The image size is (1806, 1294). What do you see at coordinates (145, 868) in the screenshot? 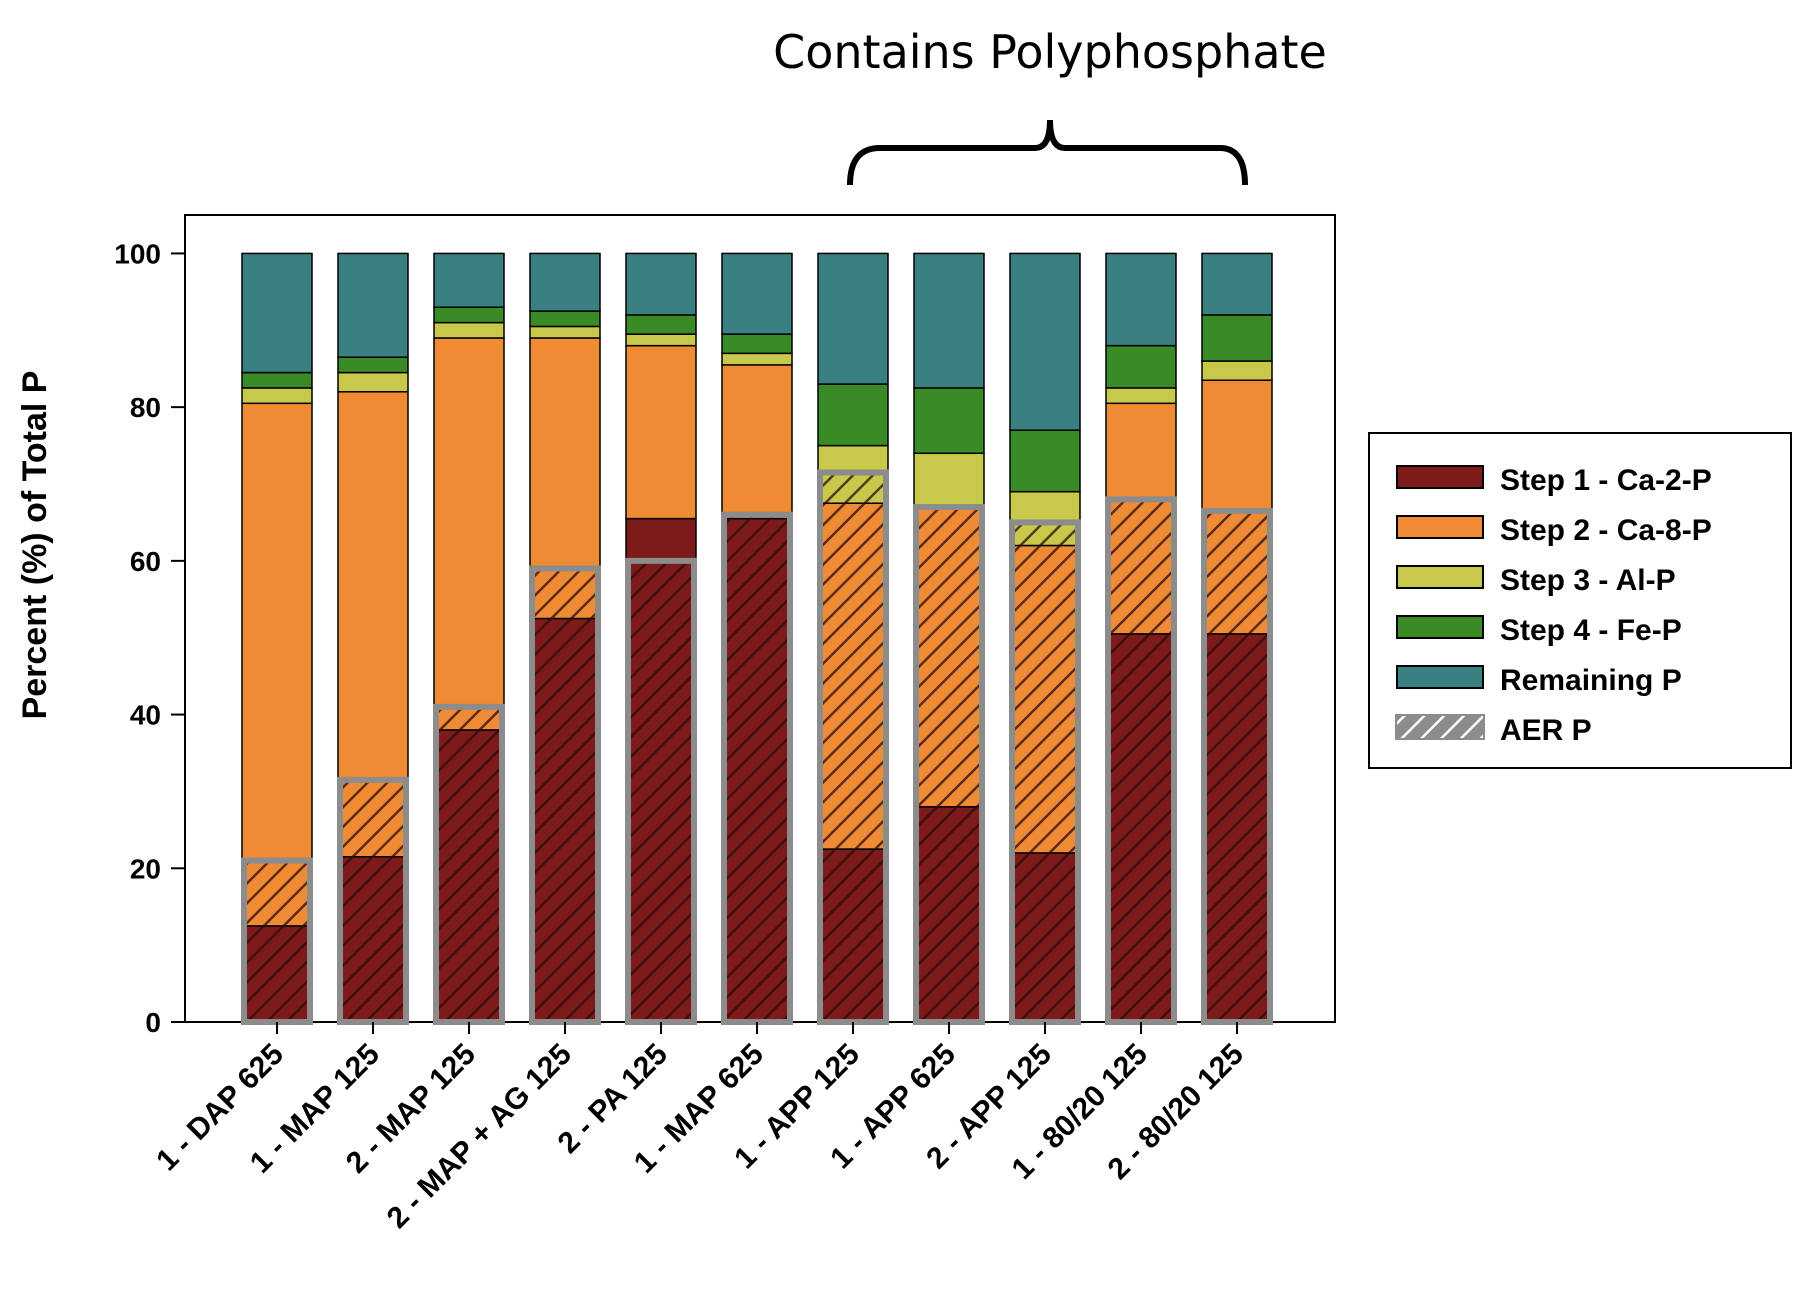
I see `y-tick-label: 20` at bounding box center [145, 868].